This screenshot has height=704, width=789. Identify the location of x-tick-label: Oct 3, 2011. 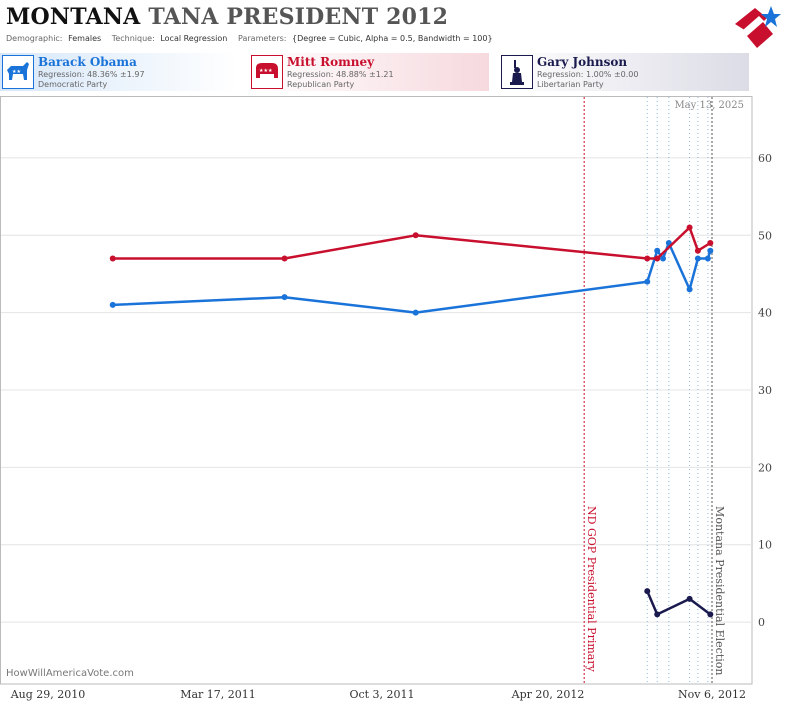
(381, 694).